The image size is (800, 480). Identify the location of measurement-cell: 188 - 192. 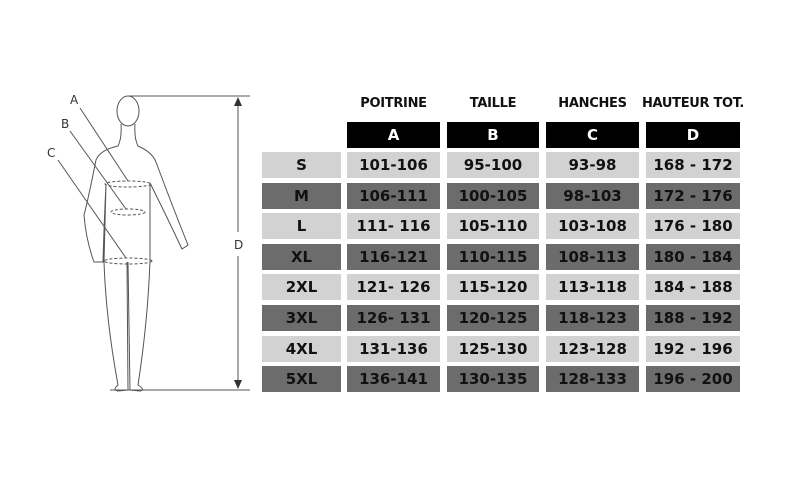
(693, 318).